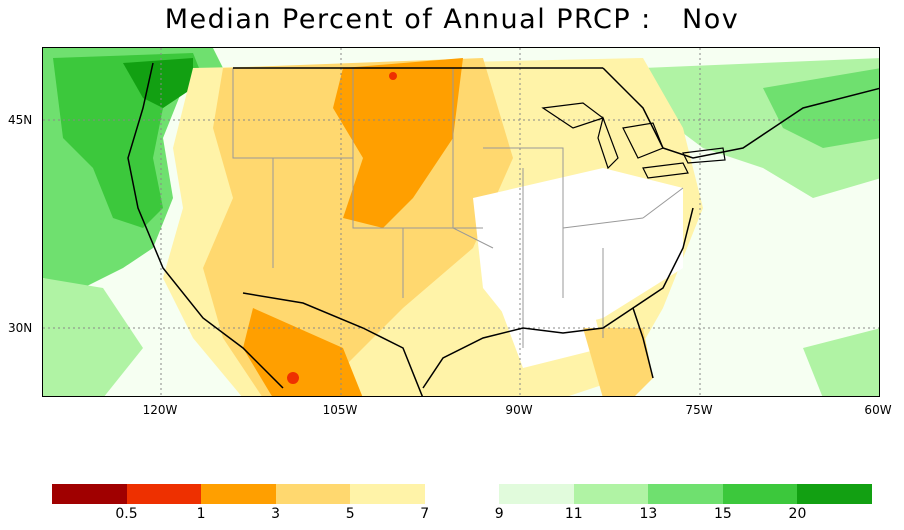  What do you see at coordinates (519, 410) in the screenshot?
I see `lon-label-90w: 90W` at bounding box center [519, 410].